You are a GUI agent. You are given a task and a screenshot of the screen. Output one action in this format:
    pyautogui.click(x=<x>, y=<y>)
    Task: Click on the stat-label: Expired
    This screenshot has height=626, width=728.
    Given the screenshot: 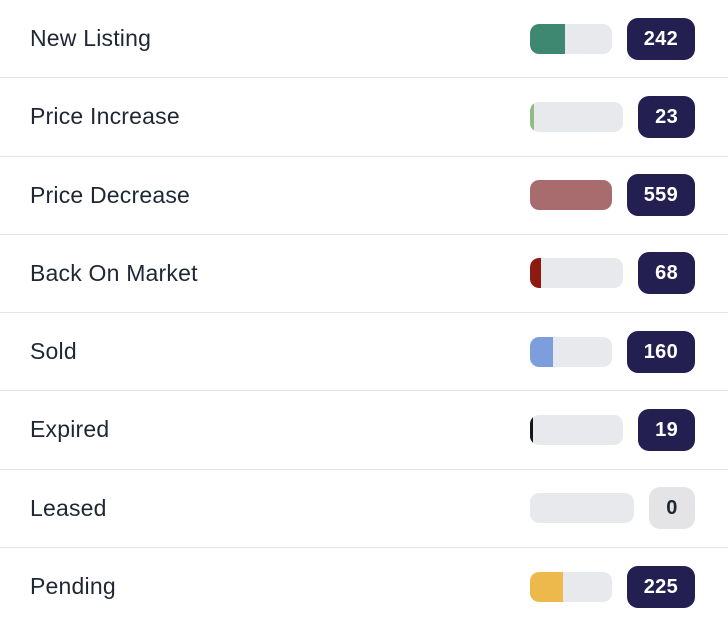 What is the action you would take?
    pyautogui.click(x=70, y=429)
    